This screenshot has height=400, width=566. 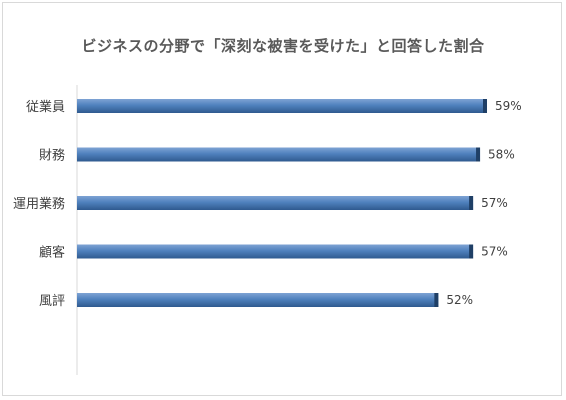 What do you see at coordinates (494, 203) in the screenshot?
I see `value-label-3: 57%` at bounding box center [494, 203].